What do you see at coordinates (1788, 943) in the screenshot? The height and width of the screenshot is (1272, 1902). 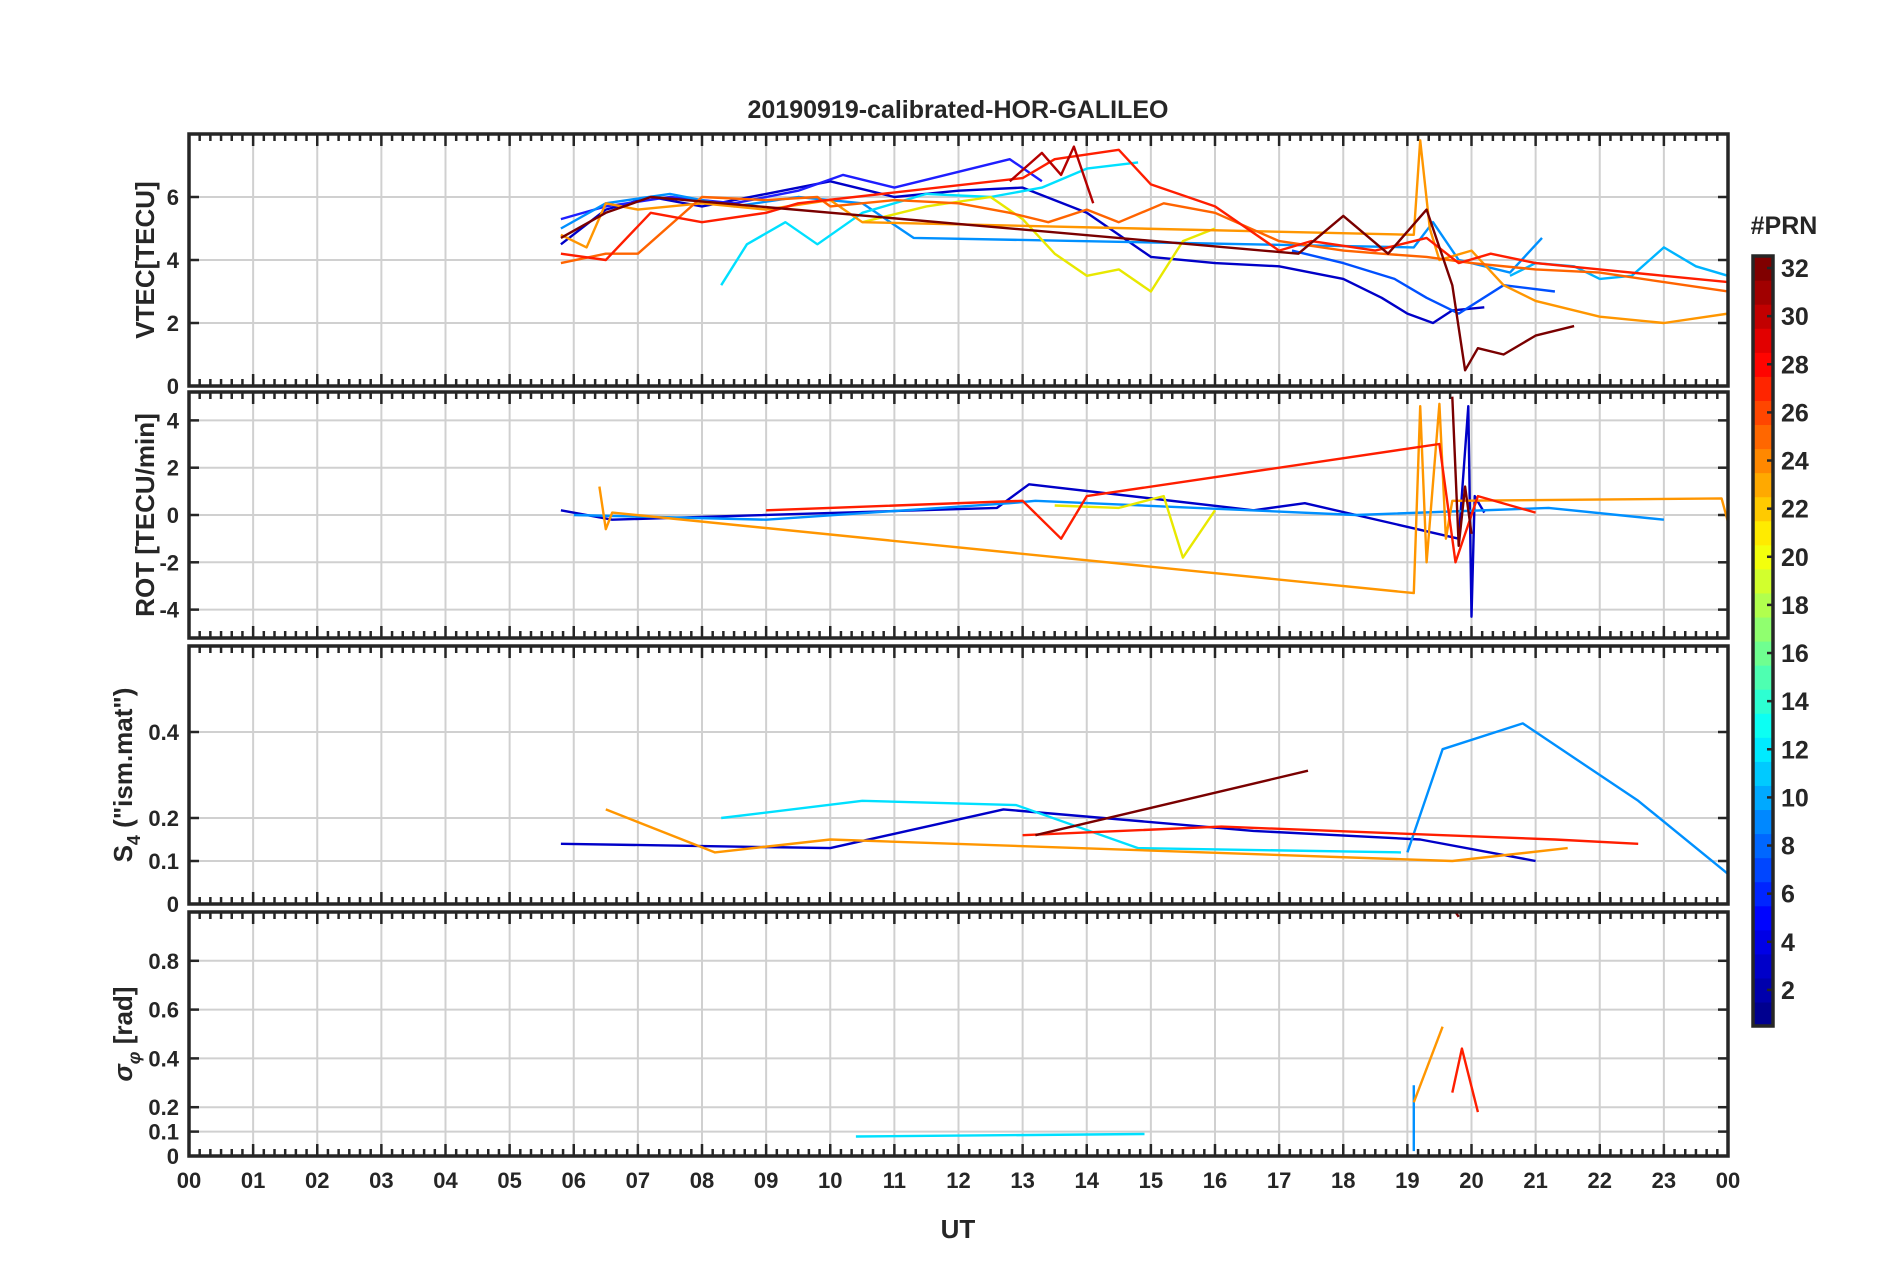 I see `colorbar-tick-label: 4` at bounding box center [1788, 943].